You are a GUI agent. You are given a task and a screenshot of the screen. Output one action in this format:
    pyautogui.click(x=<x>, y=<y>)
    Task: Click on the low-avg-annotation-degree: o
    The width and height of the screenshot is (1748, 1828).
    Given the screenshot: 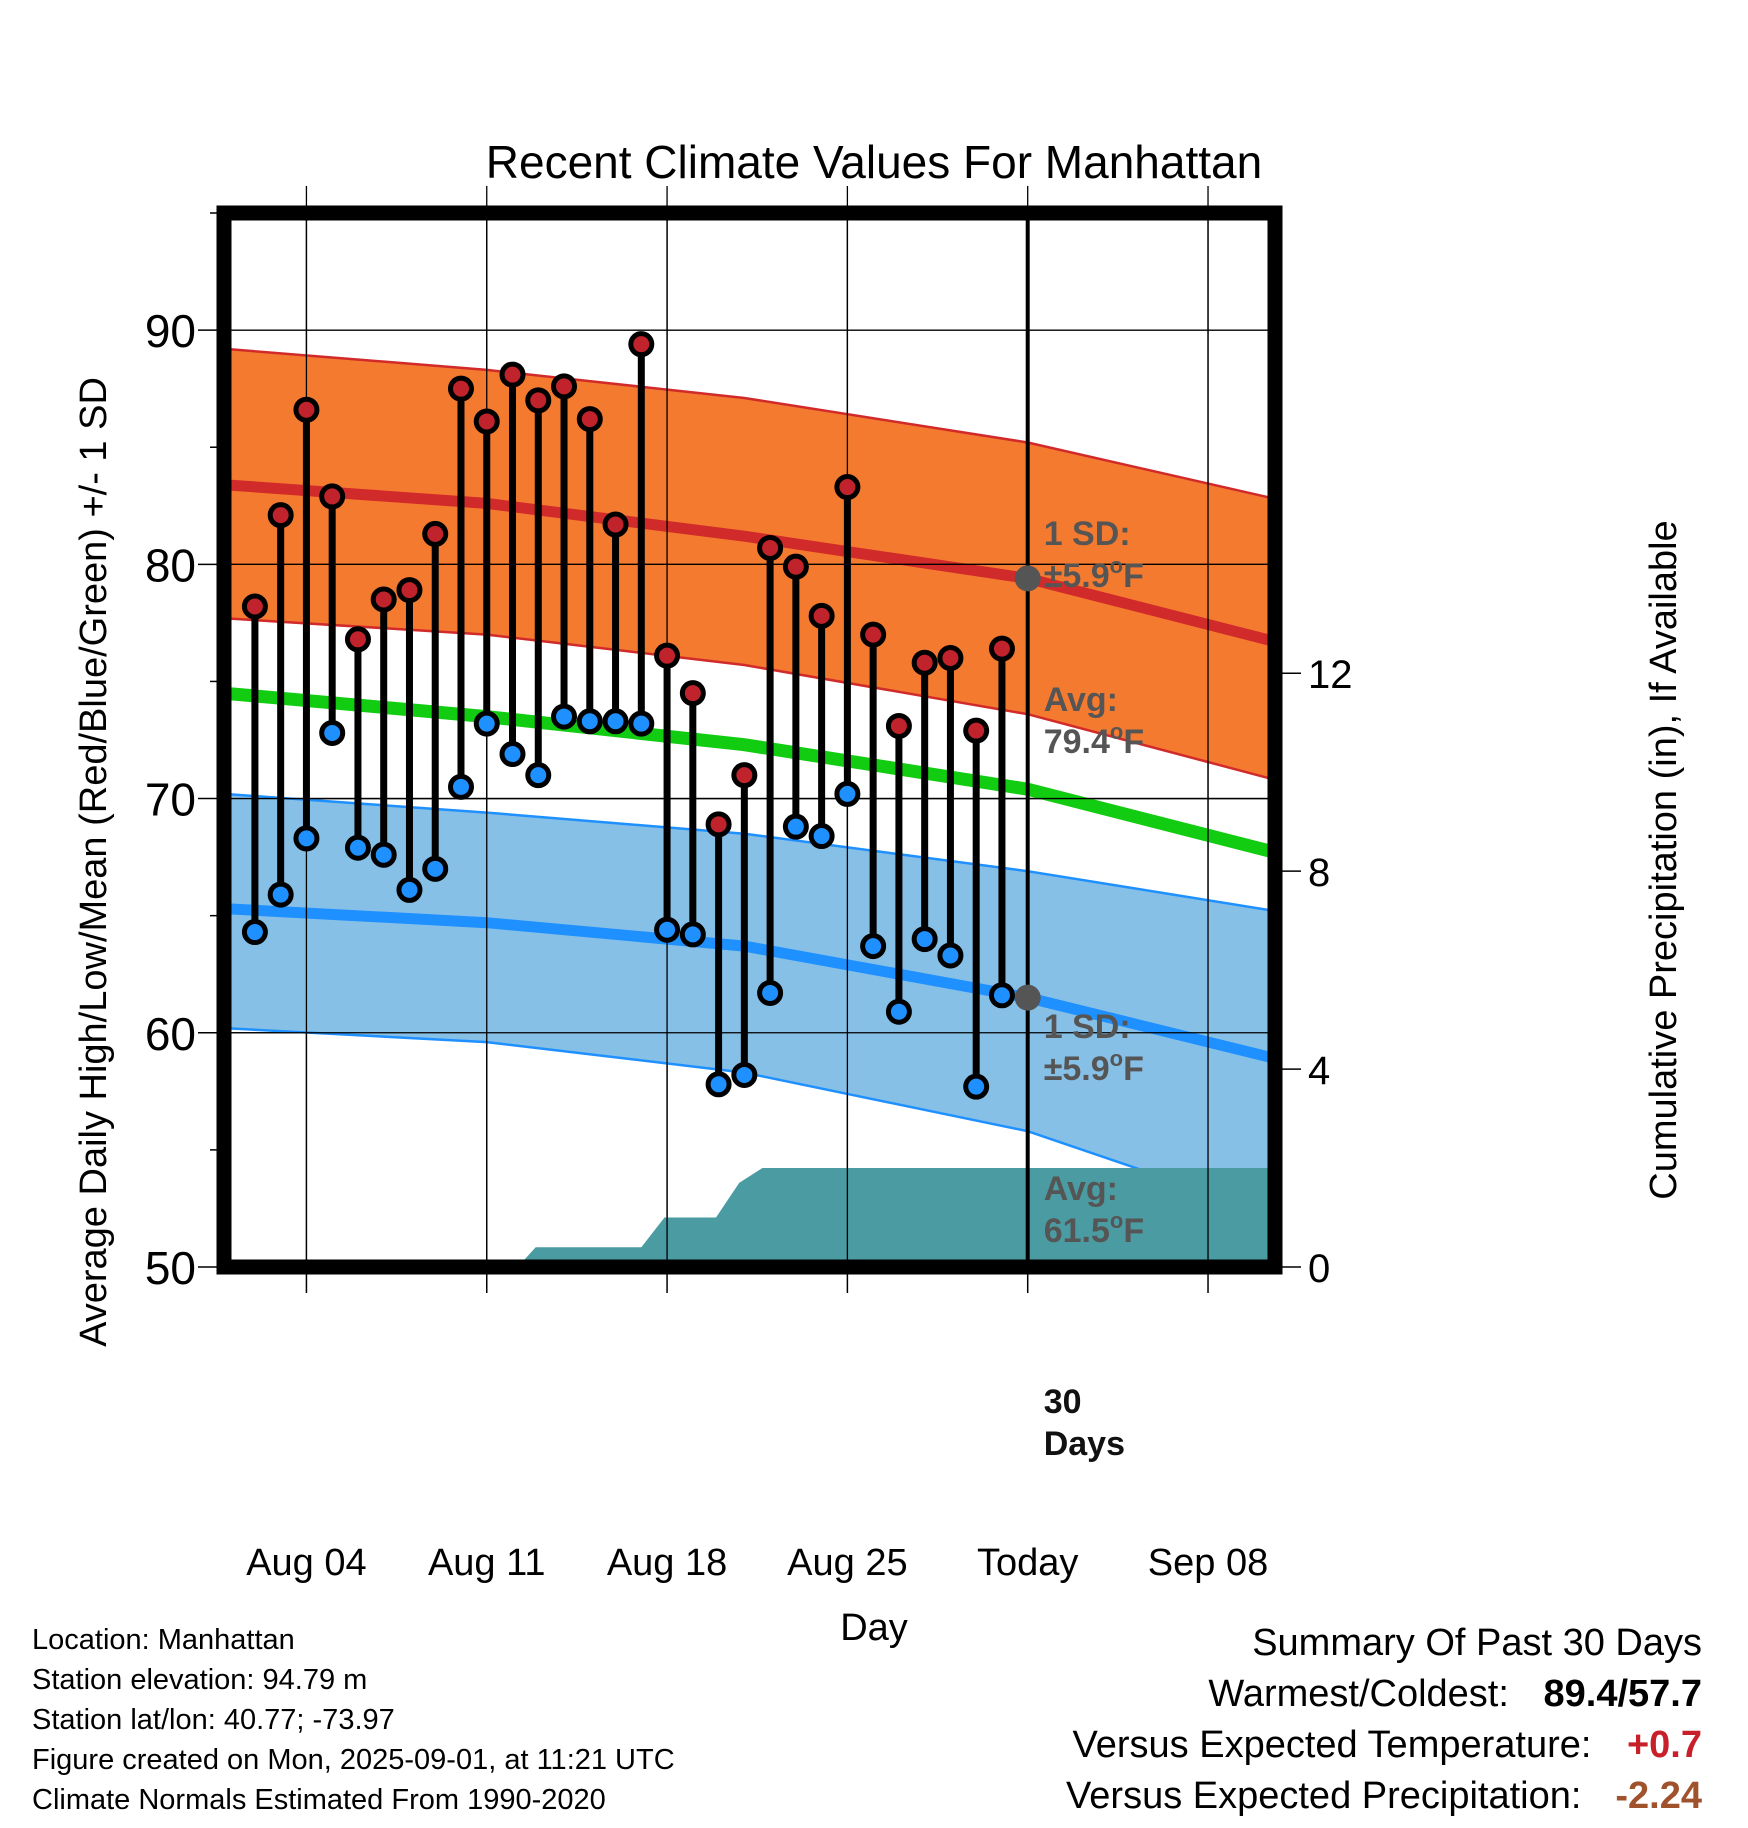 What is the action you would take?
    pyautogui.click(x=1116, y=1220)
    